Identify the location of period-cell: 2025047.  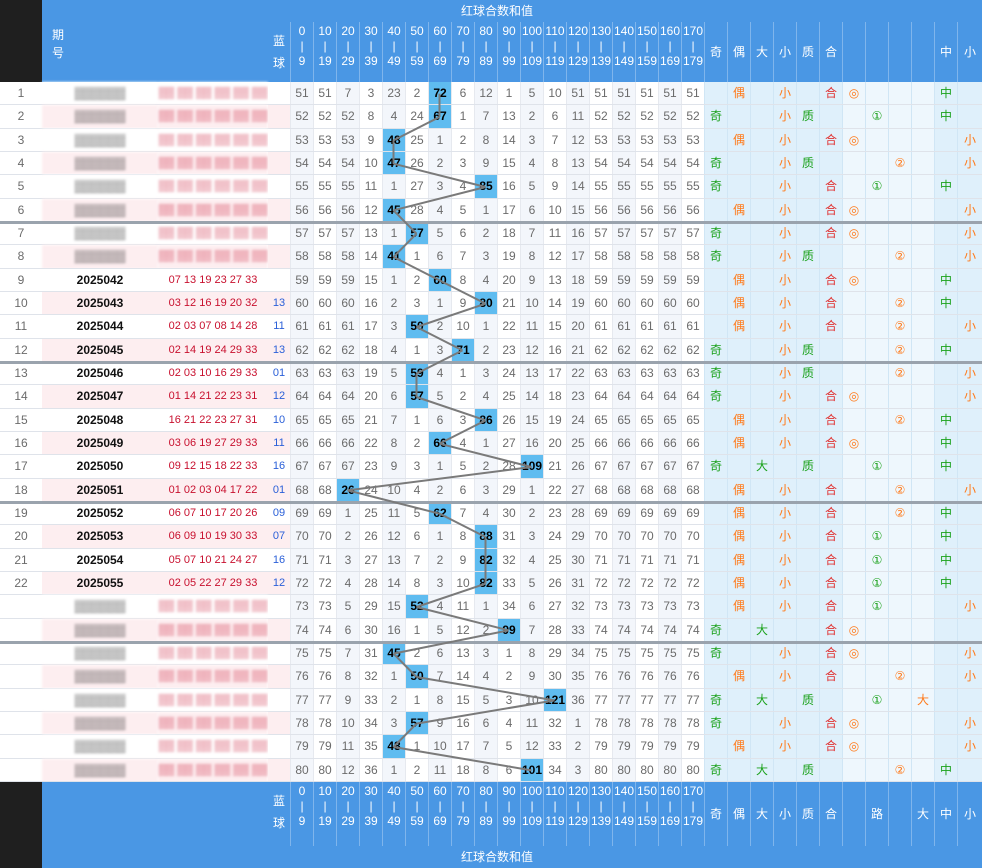
(100, 397).